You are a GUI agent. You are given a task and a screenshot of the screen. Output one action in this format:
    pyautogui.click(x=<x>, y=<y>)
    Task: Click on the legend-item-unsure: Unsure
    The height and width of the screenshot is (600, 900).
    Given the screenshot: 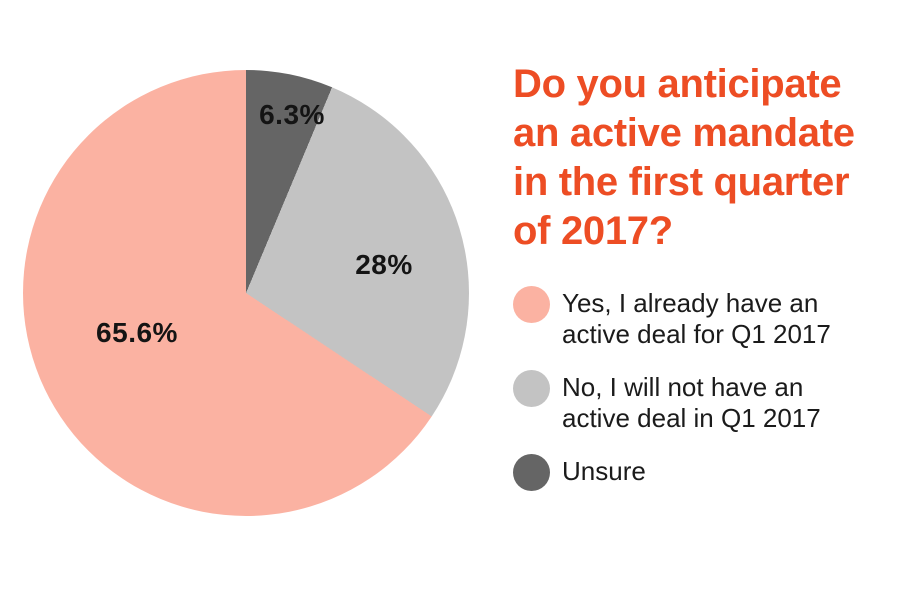 What is the action you would take?
    pyautogui.click(x=706, y=472)
    